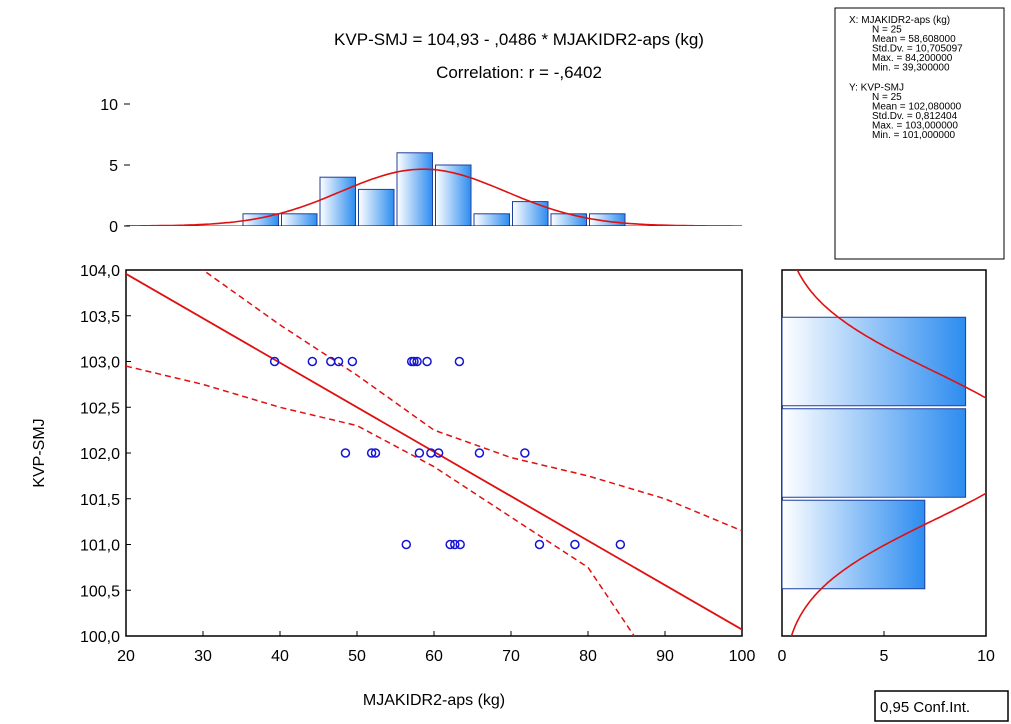 This screenshot has height=724, width=1011. I want to click on x-histogram-tick-label: 10, so click(109, 105).